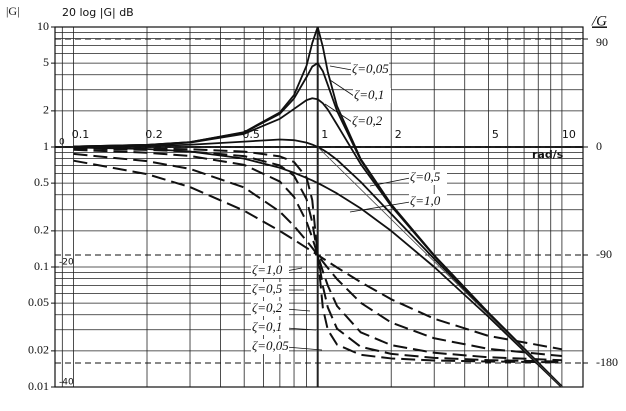 Image resolution: width=626 pixels, height=411 pixels. I want to click on y2-tick-label: -90, so click(604, 254).